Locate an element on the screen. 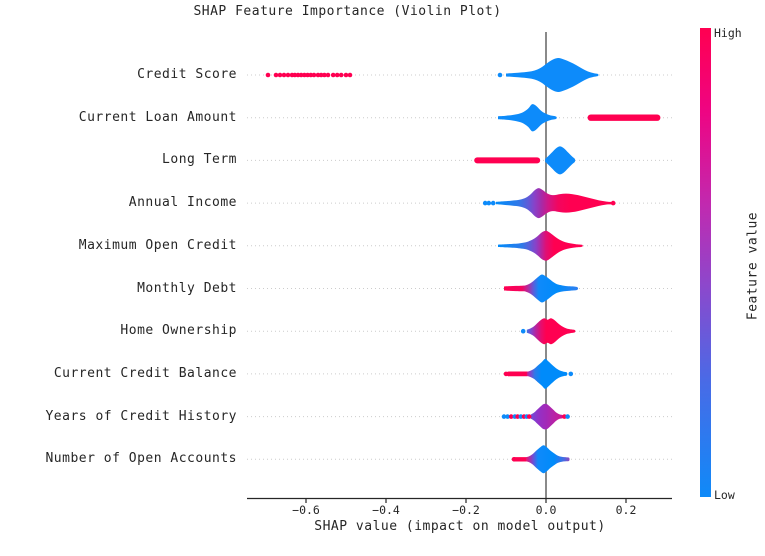 This screenshot has width=765, height=556. colorbar-high-label: High is located at coordinates (728, 33).